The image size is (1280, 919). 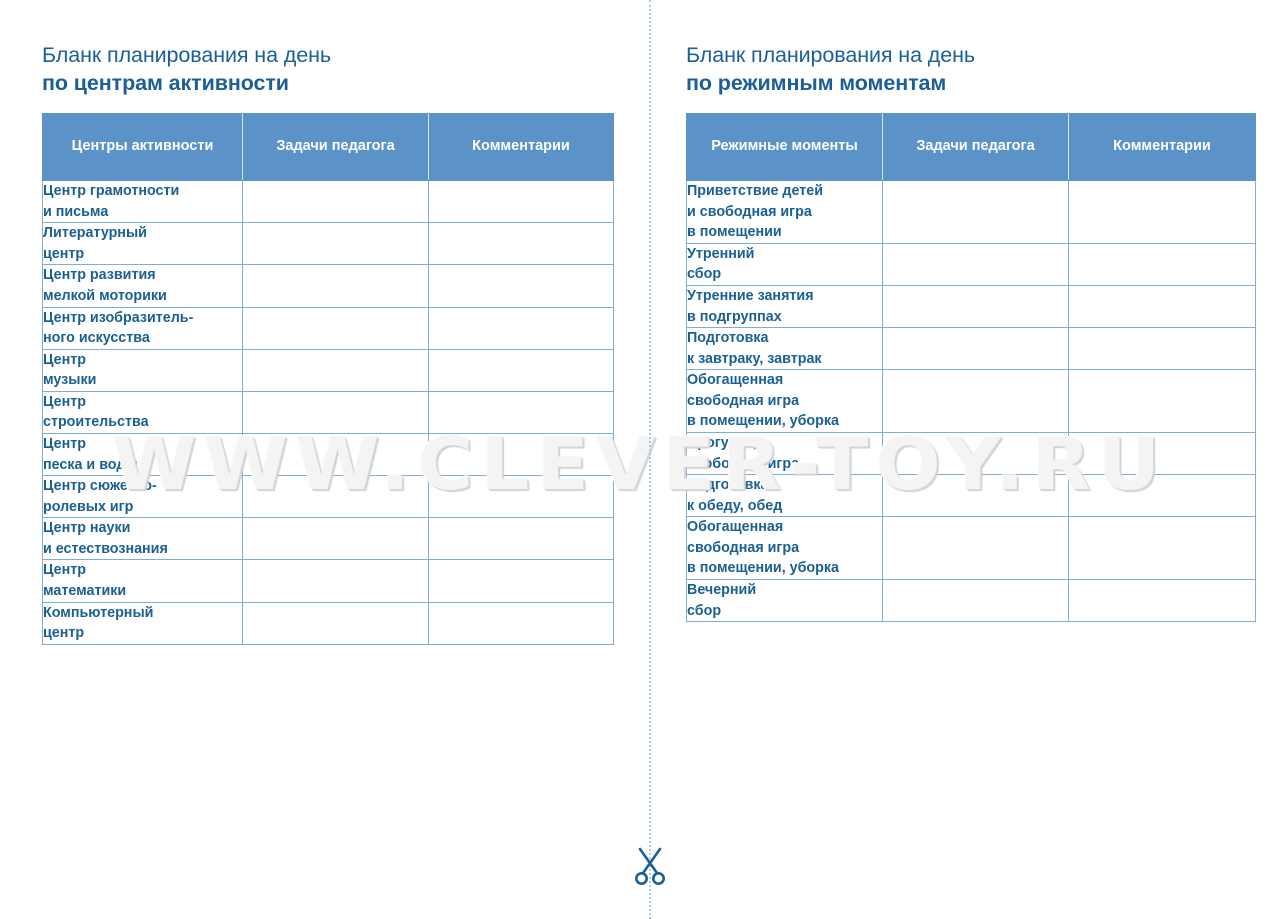 I want to click on row-label: Утренние занятия в подгруппах, so click(x=784, y=306).